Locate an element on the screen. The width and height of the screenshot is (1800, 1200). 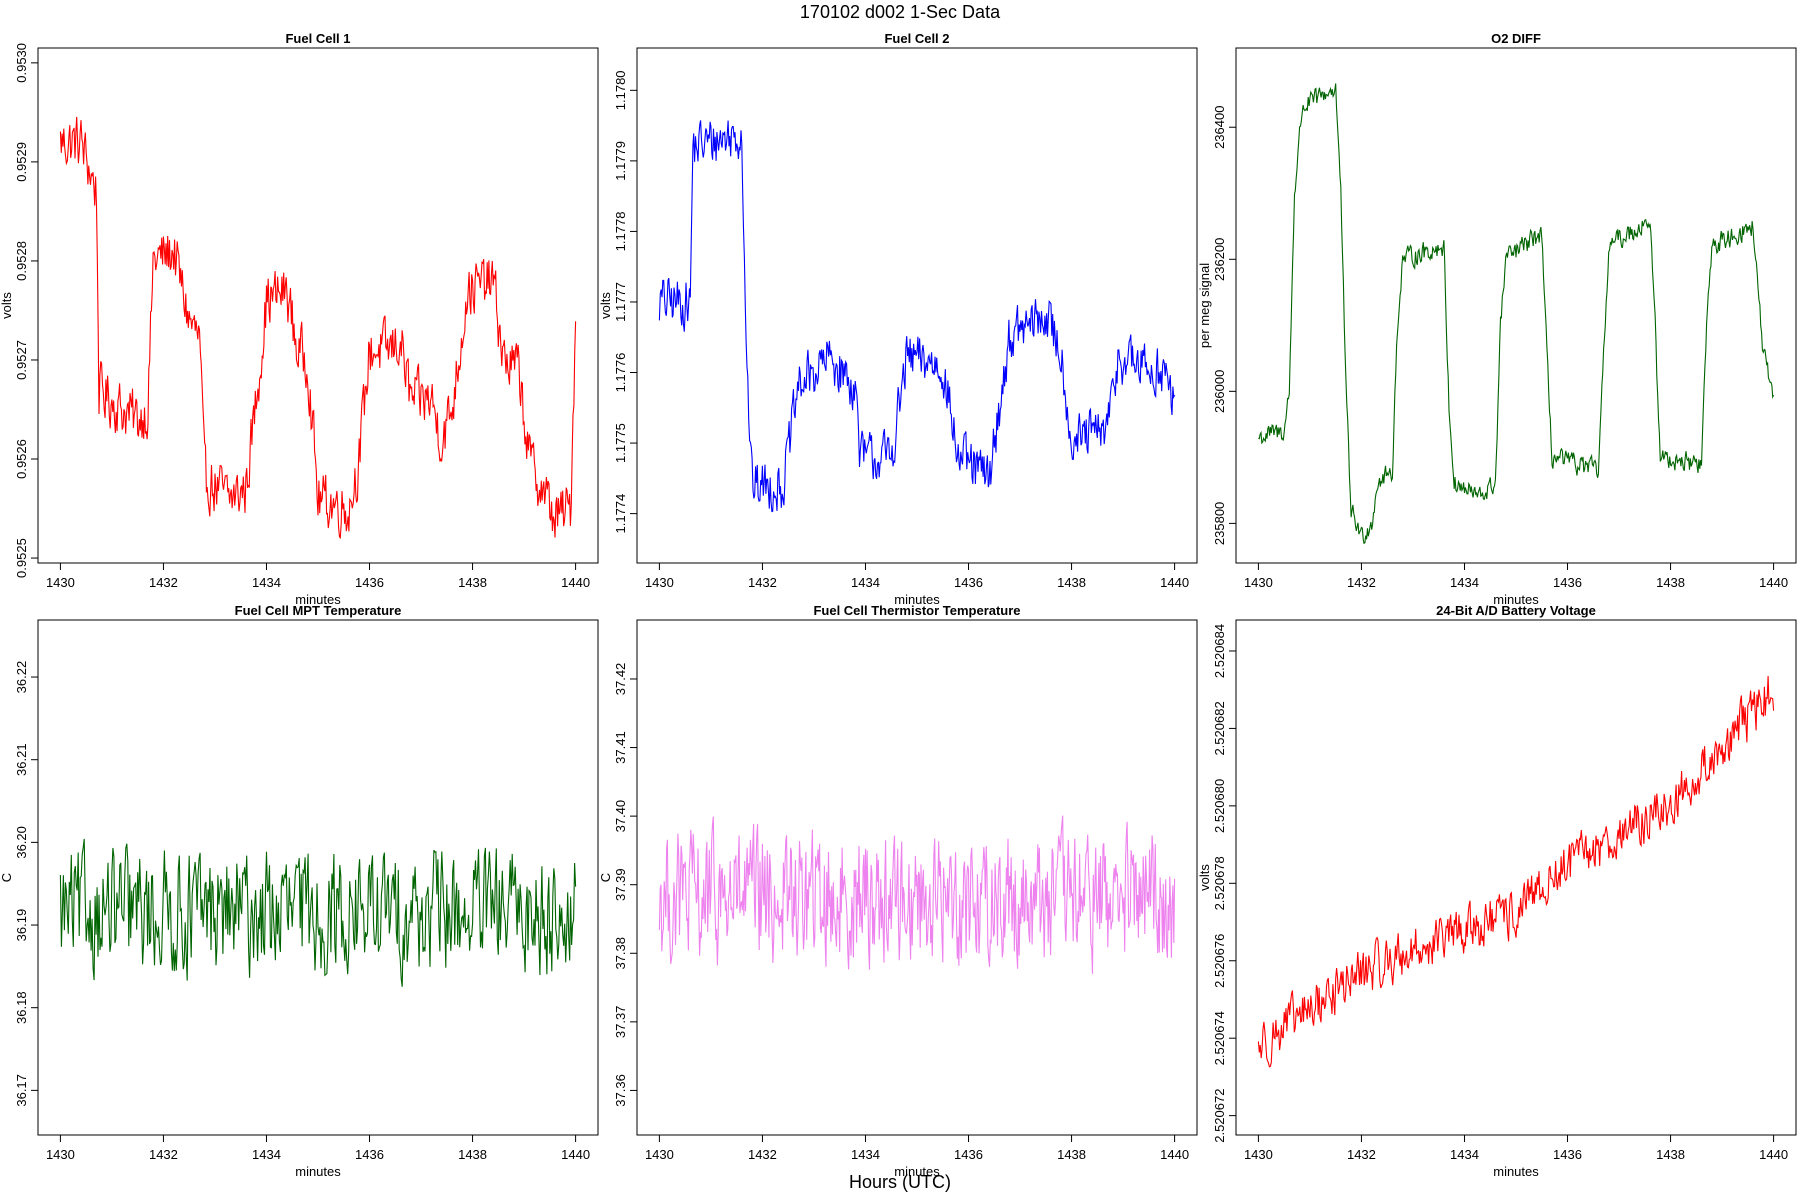
y-tick-label: 1.1774 is located at coordinates (620, 514).